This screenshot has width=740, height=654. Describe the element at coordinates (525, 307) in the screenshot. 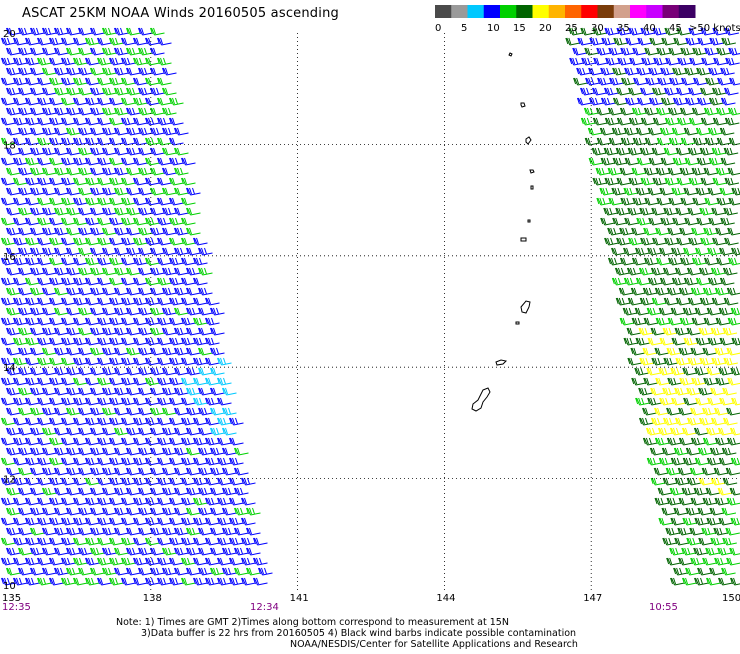

I see `island-saipan-tinian` at that location.